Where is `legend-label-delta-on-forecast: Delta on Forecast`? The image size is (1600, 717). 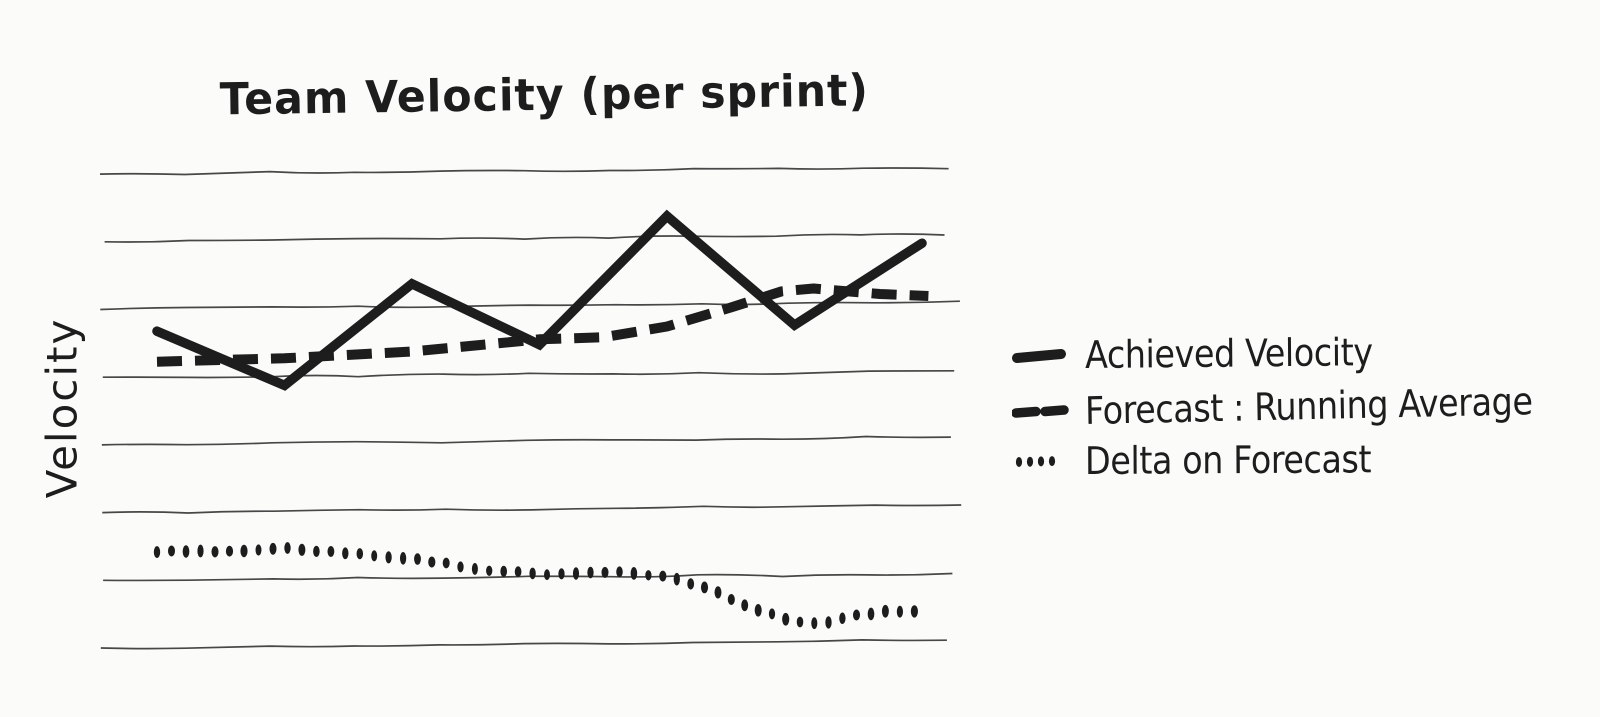 legend-label-delta-on-forecast: Delta on Forecast is located at coordinates (1228, 460).